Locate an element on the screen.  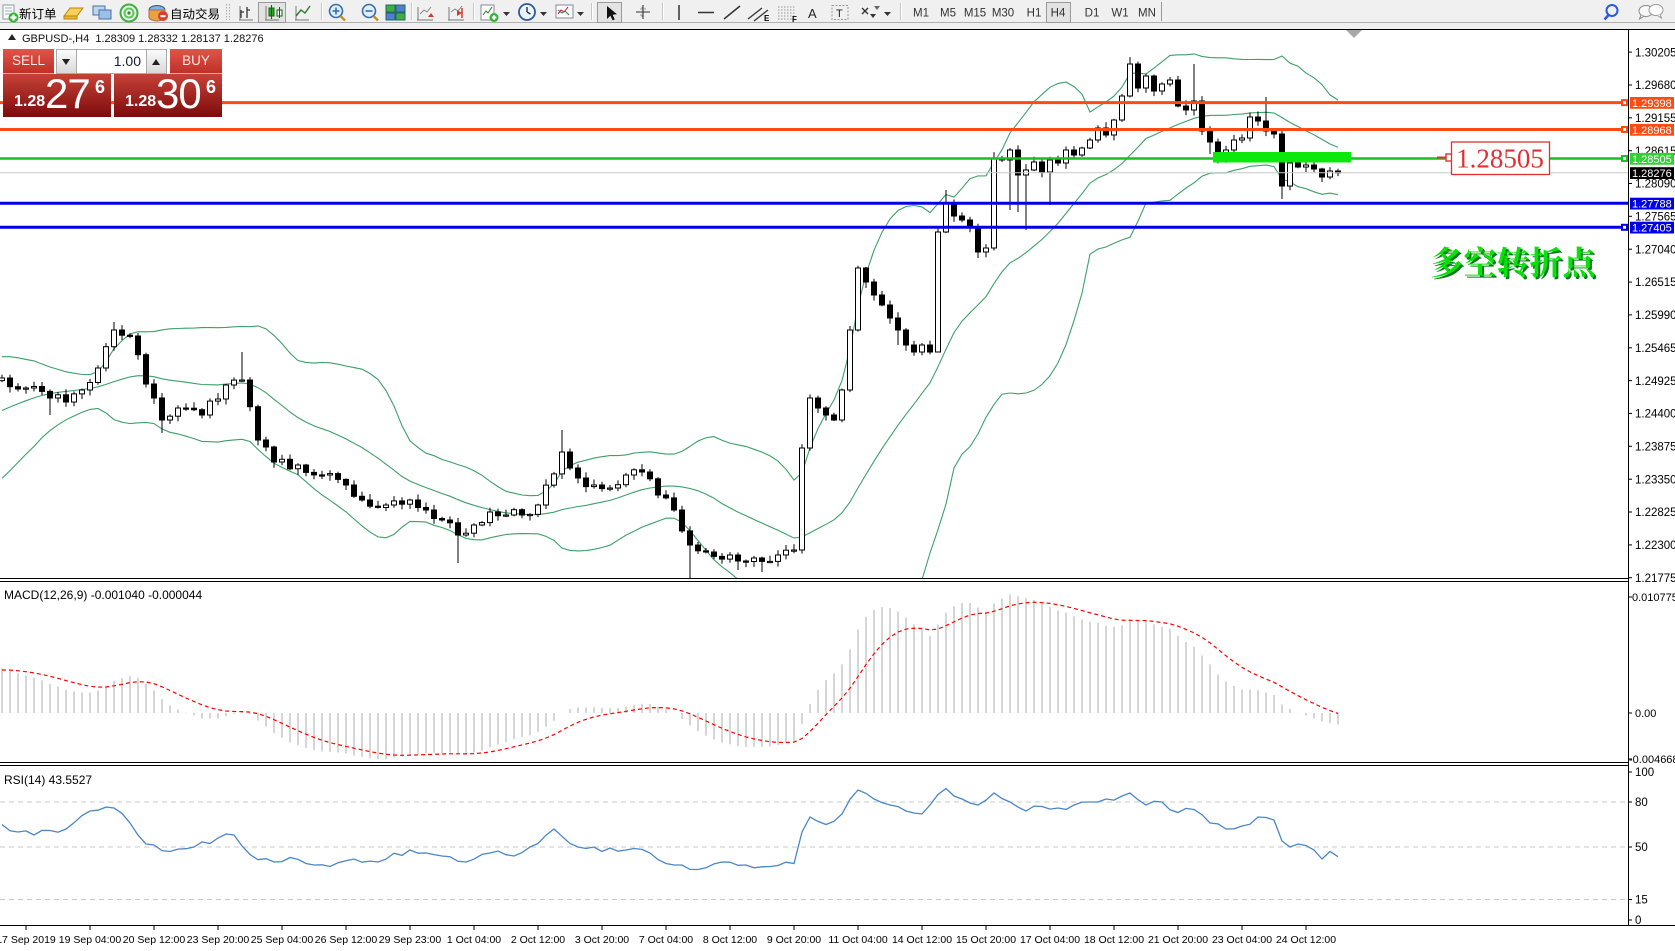
svg-text: 20 Sep 12:00 is located at coordinates (154, 940).